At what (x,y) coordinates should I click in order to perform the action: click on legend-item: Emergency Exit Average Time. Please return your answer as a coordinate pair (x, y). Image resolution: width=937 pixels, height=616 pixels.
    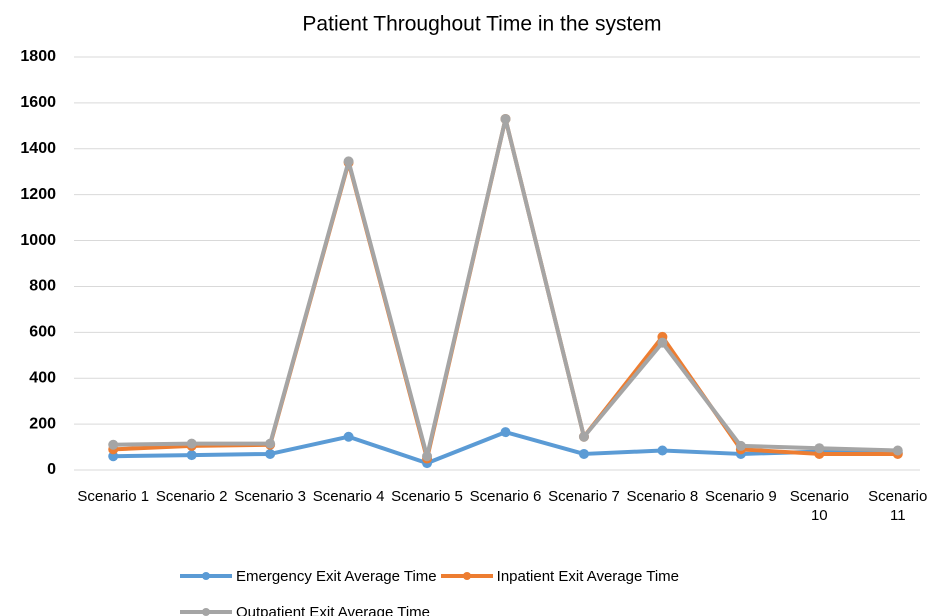
    Looking at the image, I should click on (308, 576).